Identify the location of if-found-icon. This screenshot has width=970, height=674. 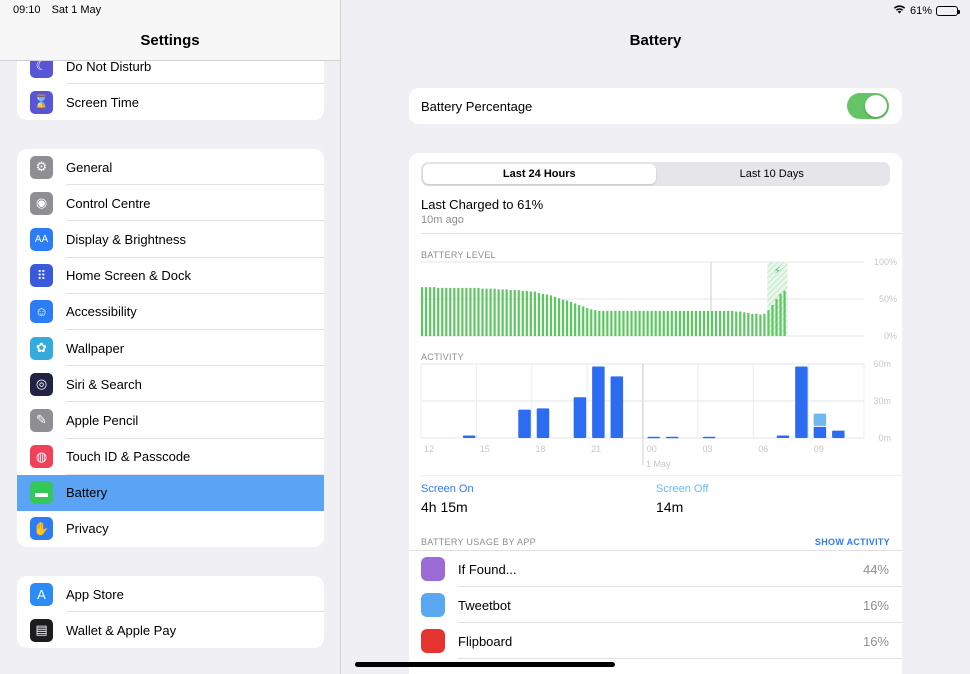
(433, 569).